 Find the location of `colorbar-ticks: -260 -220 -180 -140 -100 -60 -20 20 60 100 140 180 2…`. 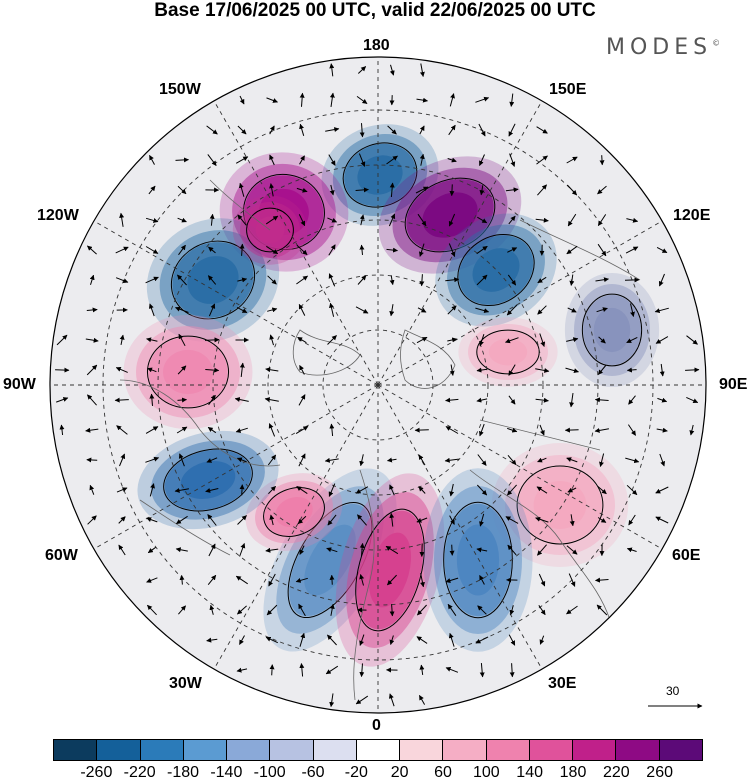

colorbar-ticks: -260 -220 -180 -140 -100 -60 -20 20 60 100 140 180 2… is located at coordinates (375, 773).